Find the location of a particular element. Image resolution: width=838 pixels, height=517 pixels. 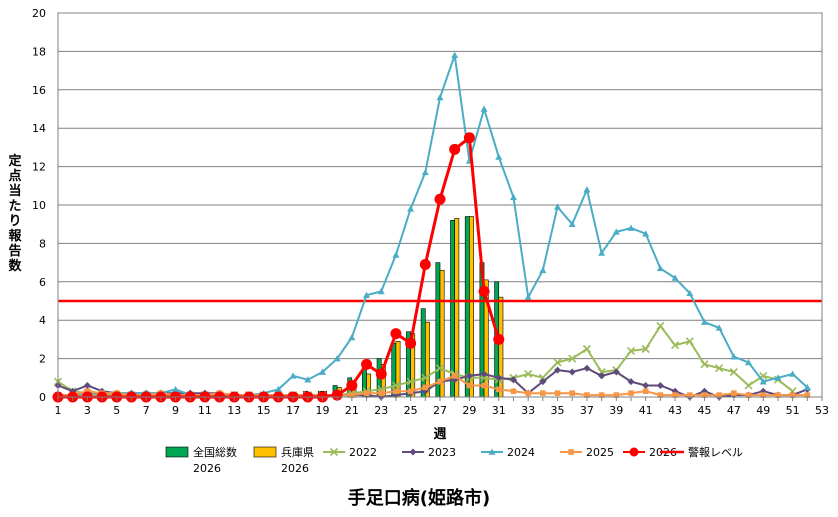

y-tick-labels: 0 2 4 6 8 10 12 14 16 18 20 is located at coordinates (39, 205).